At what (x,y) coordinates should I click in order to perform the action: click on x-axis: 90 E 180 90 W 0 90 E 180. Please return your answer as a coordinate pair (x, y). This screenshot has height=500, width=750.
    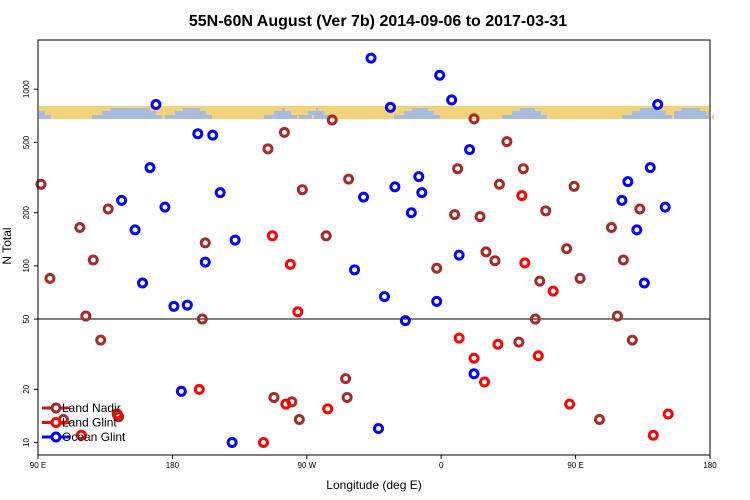
    Looking at the image, I should click on (373, 462).